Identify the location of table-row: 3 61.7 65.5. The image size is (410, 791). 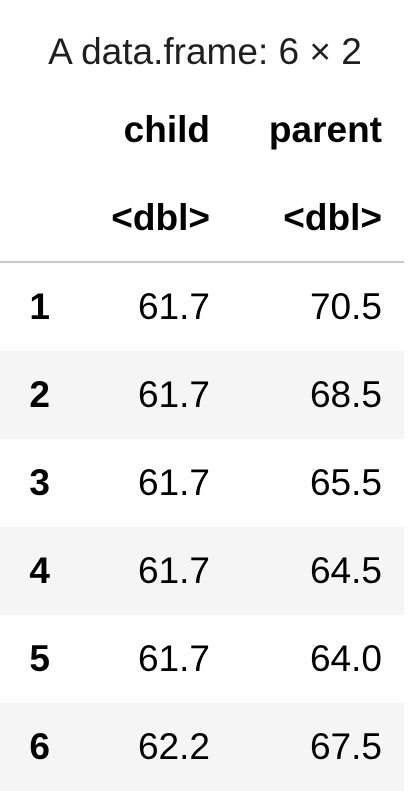
(202, 483).